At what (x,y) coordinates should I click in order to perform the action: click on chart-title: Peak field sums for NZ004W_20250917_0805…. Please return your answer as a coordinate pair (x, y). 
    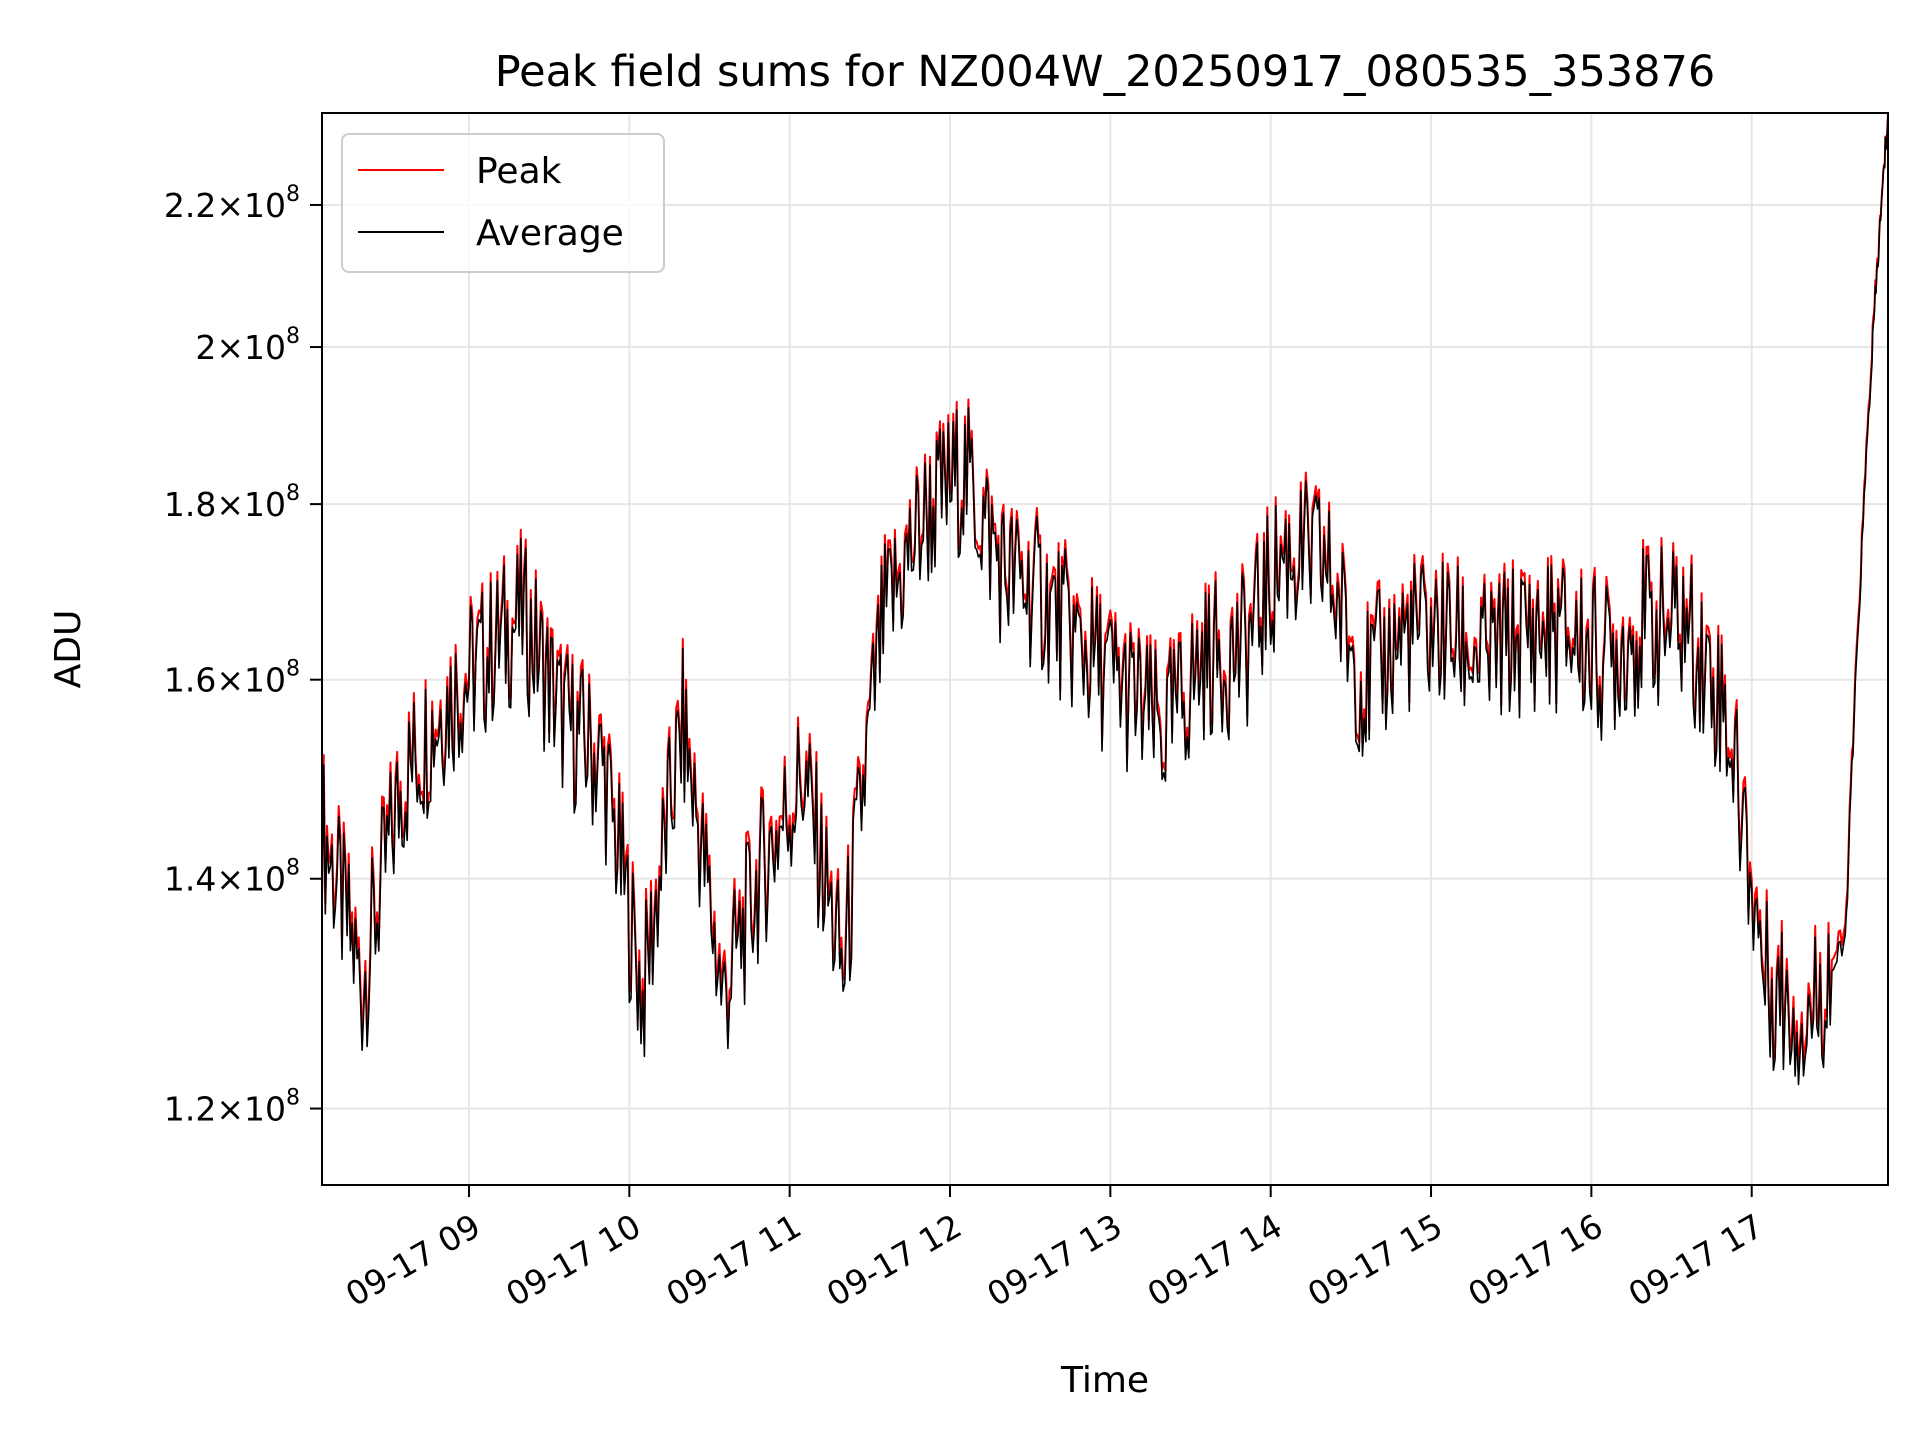
    Looking at the image, I should click on (1105, 72).